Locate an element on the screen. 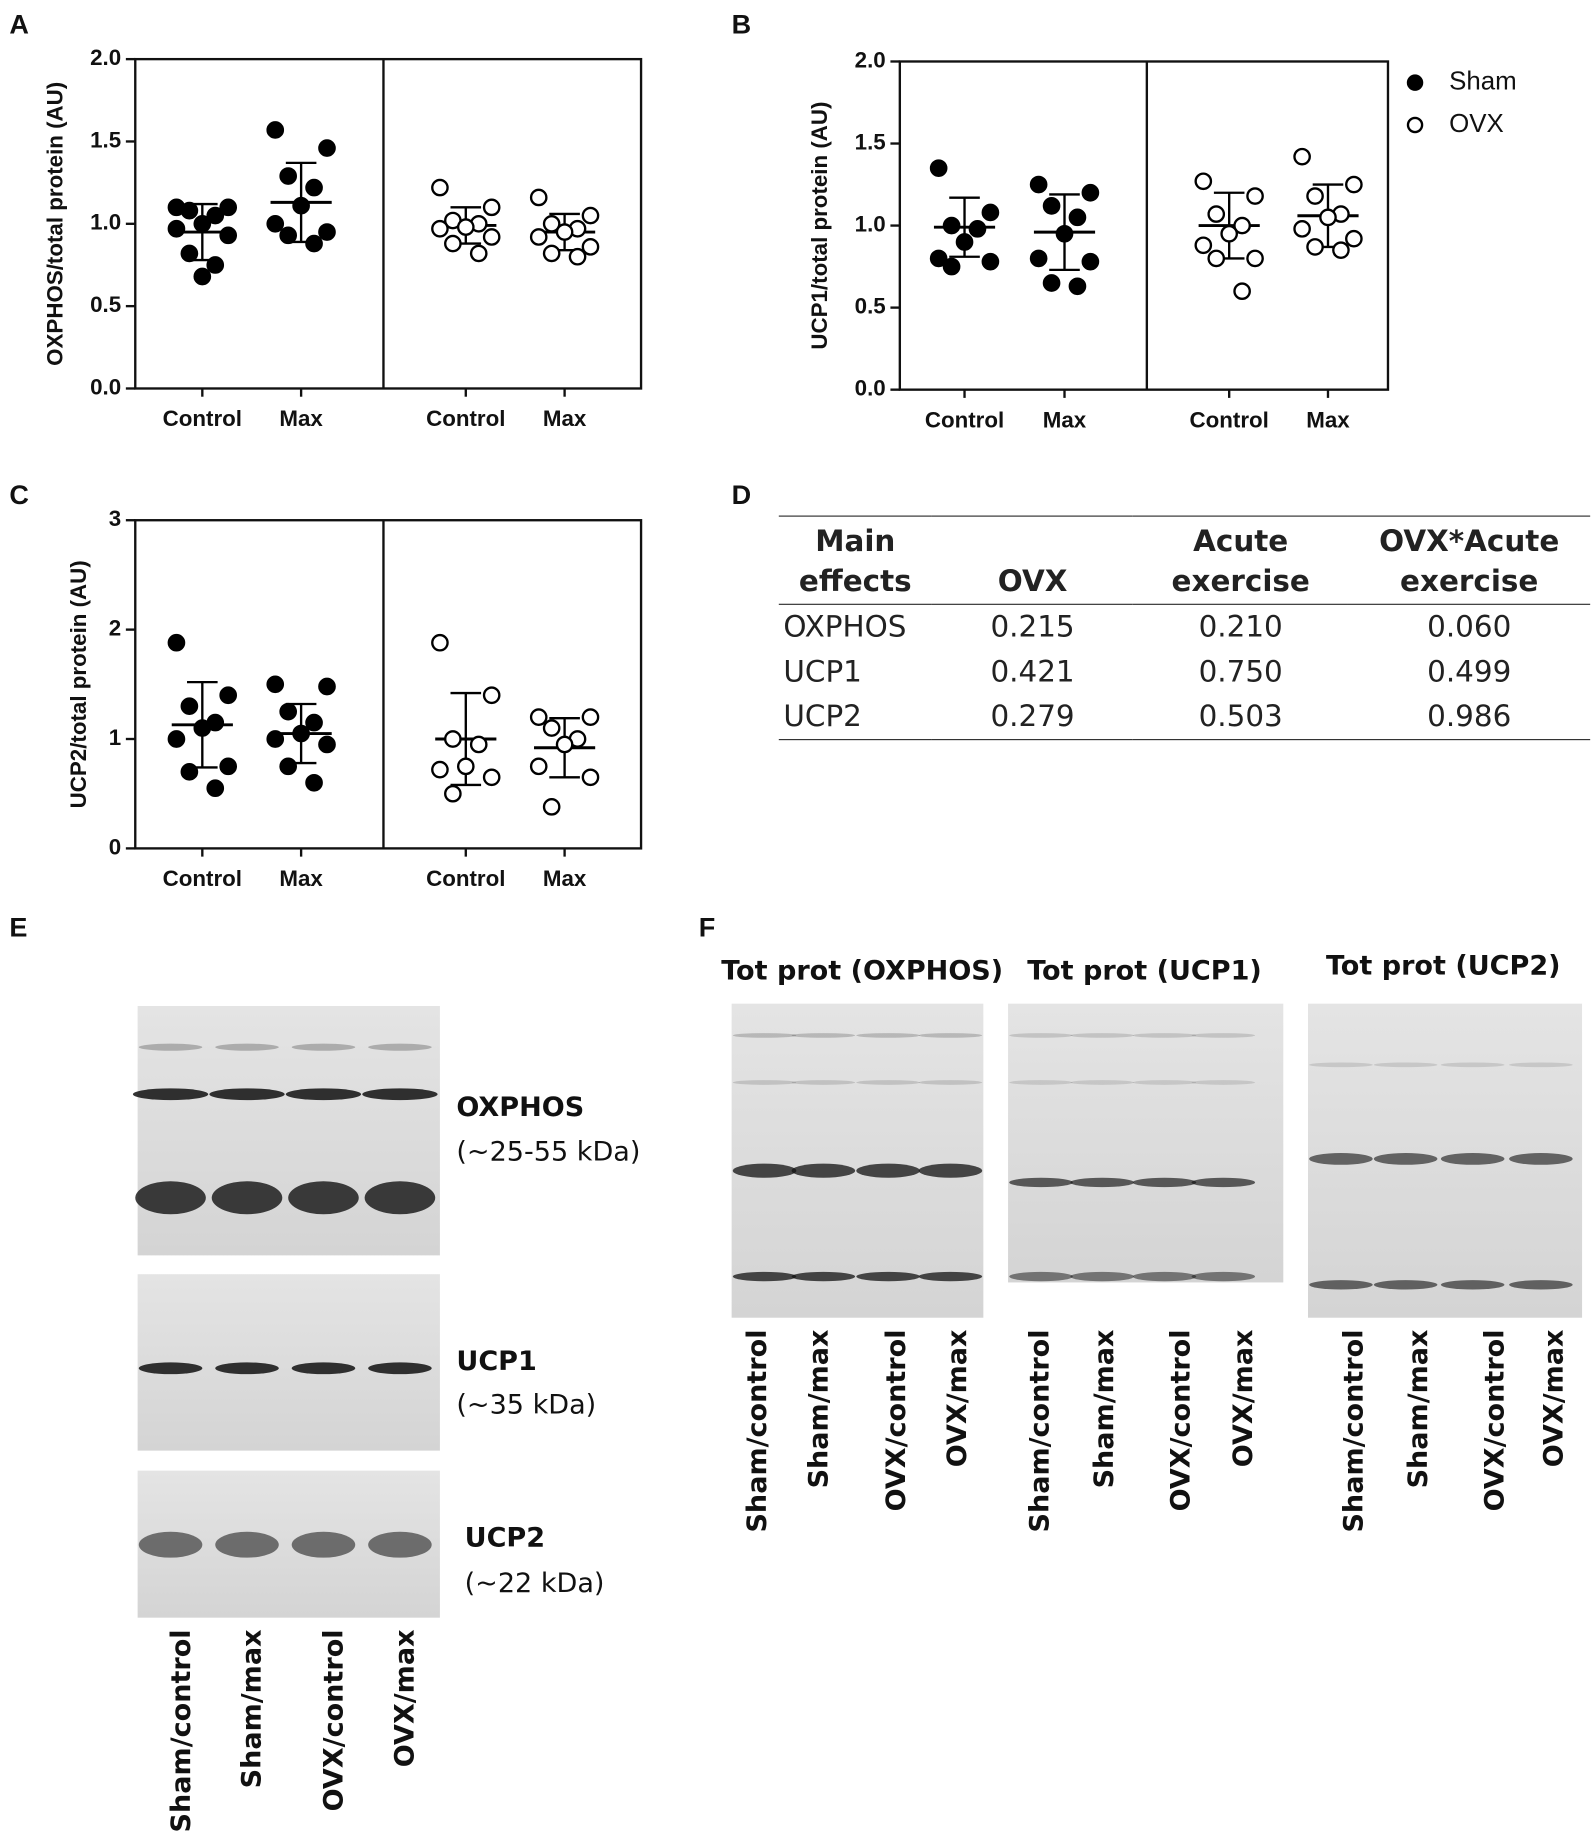  y-tick-label: 0.5 is located at coordinates (105, 304).